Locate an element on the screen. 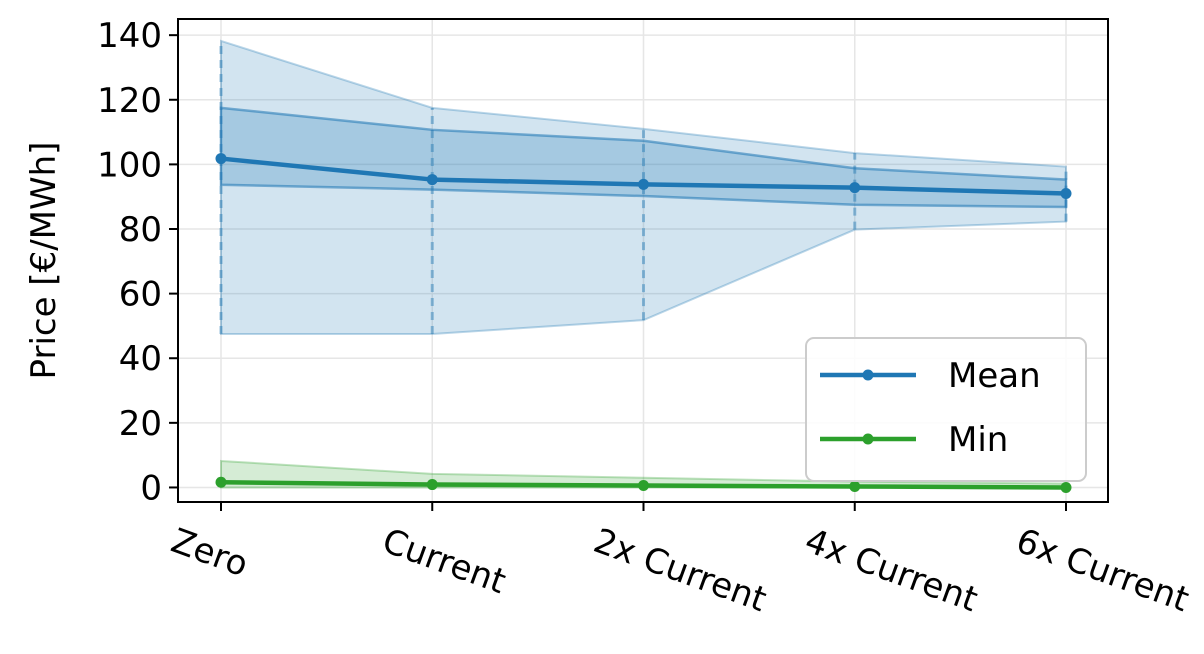 Image resolution: width=1204 pixels, height=654 pixels. legend-box is located at coordinates (946, 409).